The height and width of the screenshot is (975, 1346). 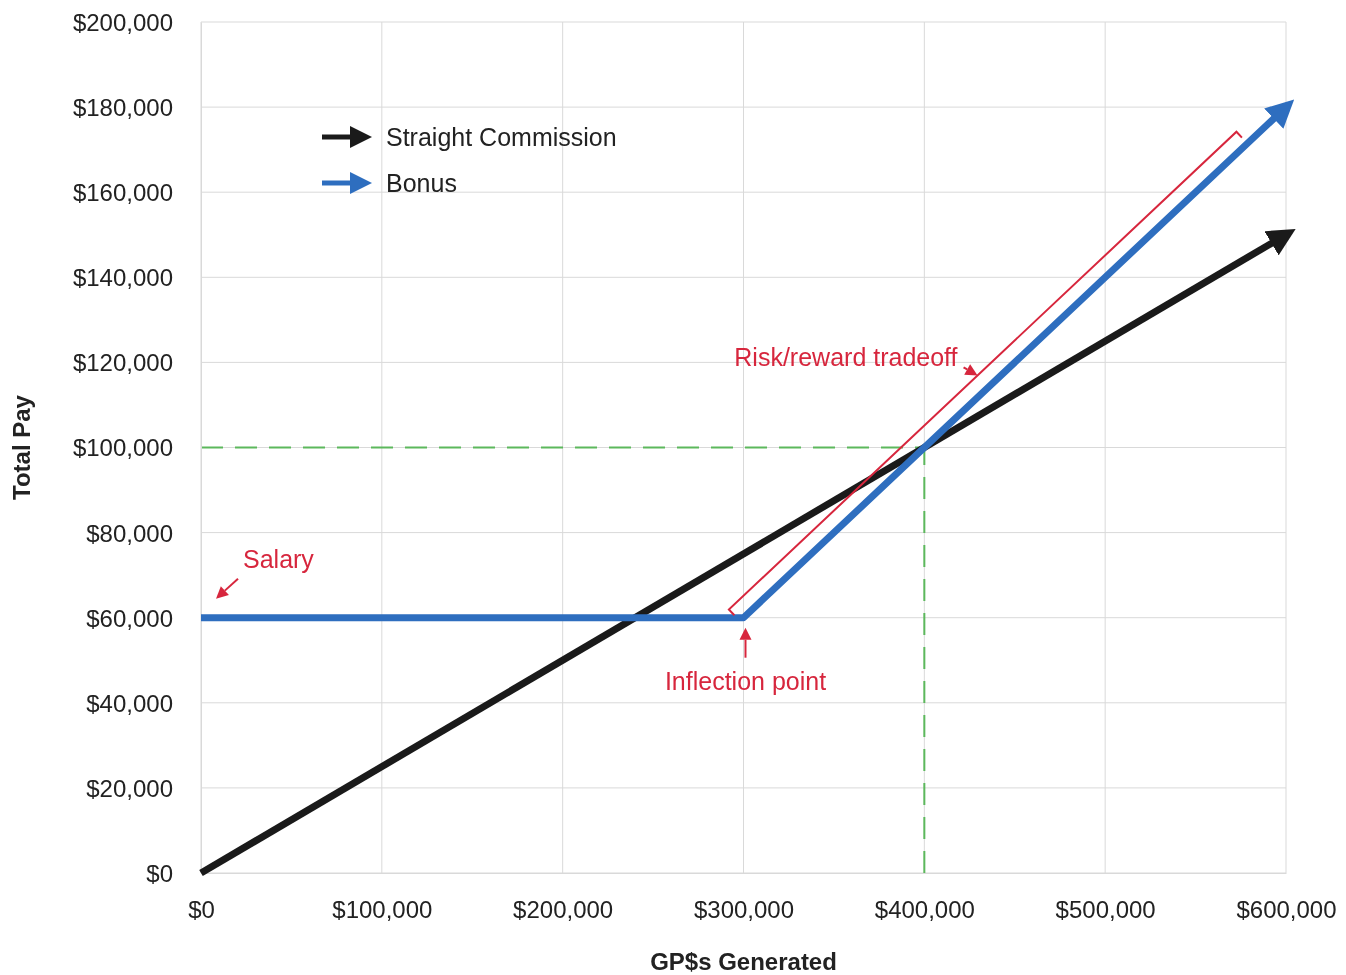 I want to click on annotation: Risk/reward tradeoff, so click(x=846, y=357).